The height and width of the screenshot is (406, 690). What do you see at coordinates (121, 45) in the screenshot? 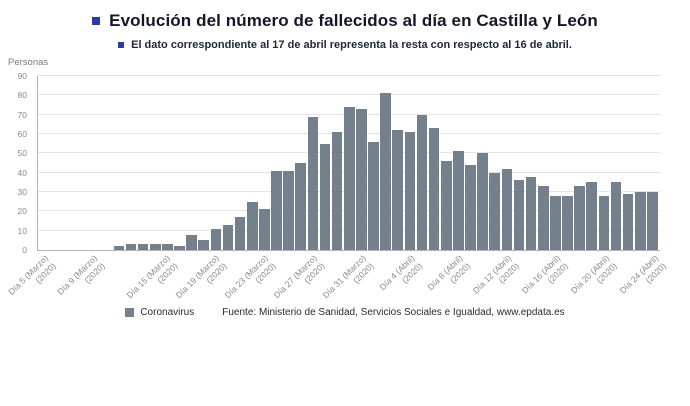
I see `subtitle-bullet-icon` at bounding box center [121, 45].